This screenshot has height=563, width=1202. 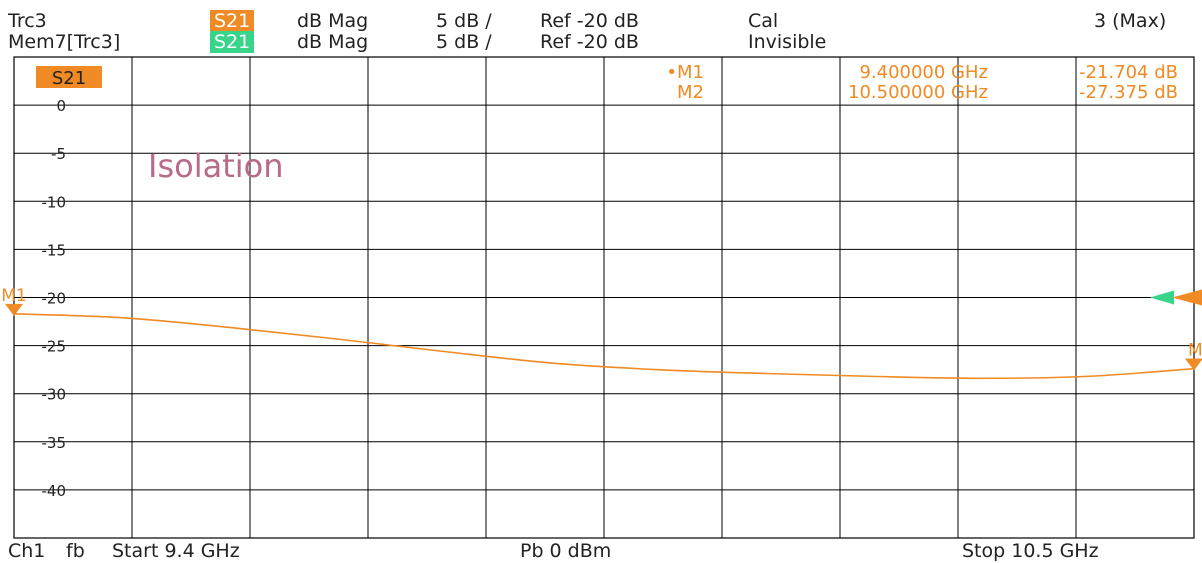 I want to click on y-tick-label: -20, so click(x=54, y=299).